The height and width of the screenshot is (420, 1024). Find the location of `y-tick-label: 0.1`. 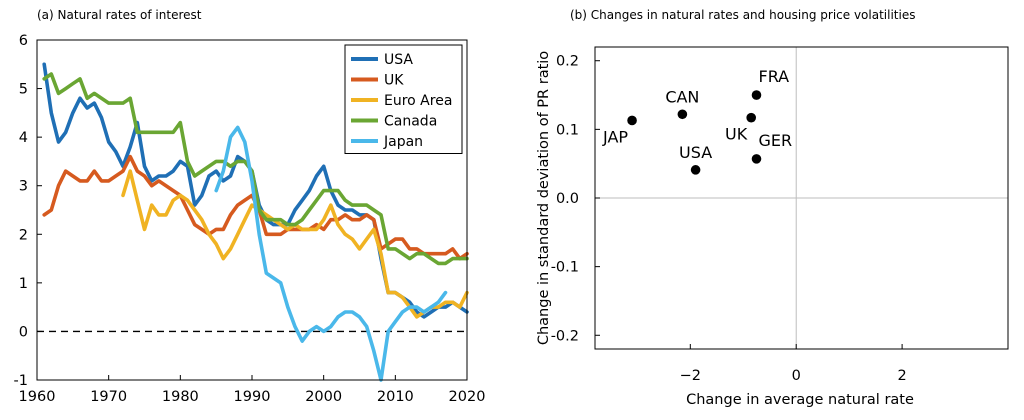

y-tick-label: 0.1 is located at coordinates (567, 130).